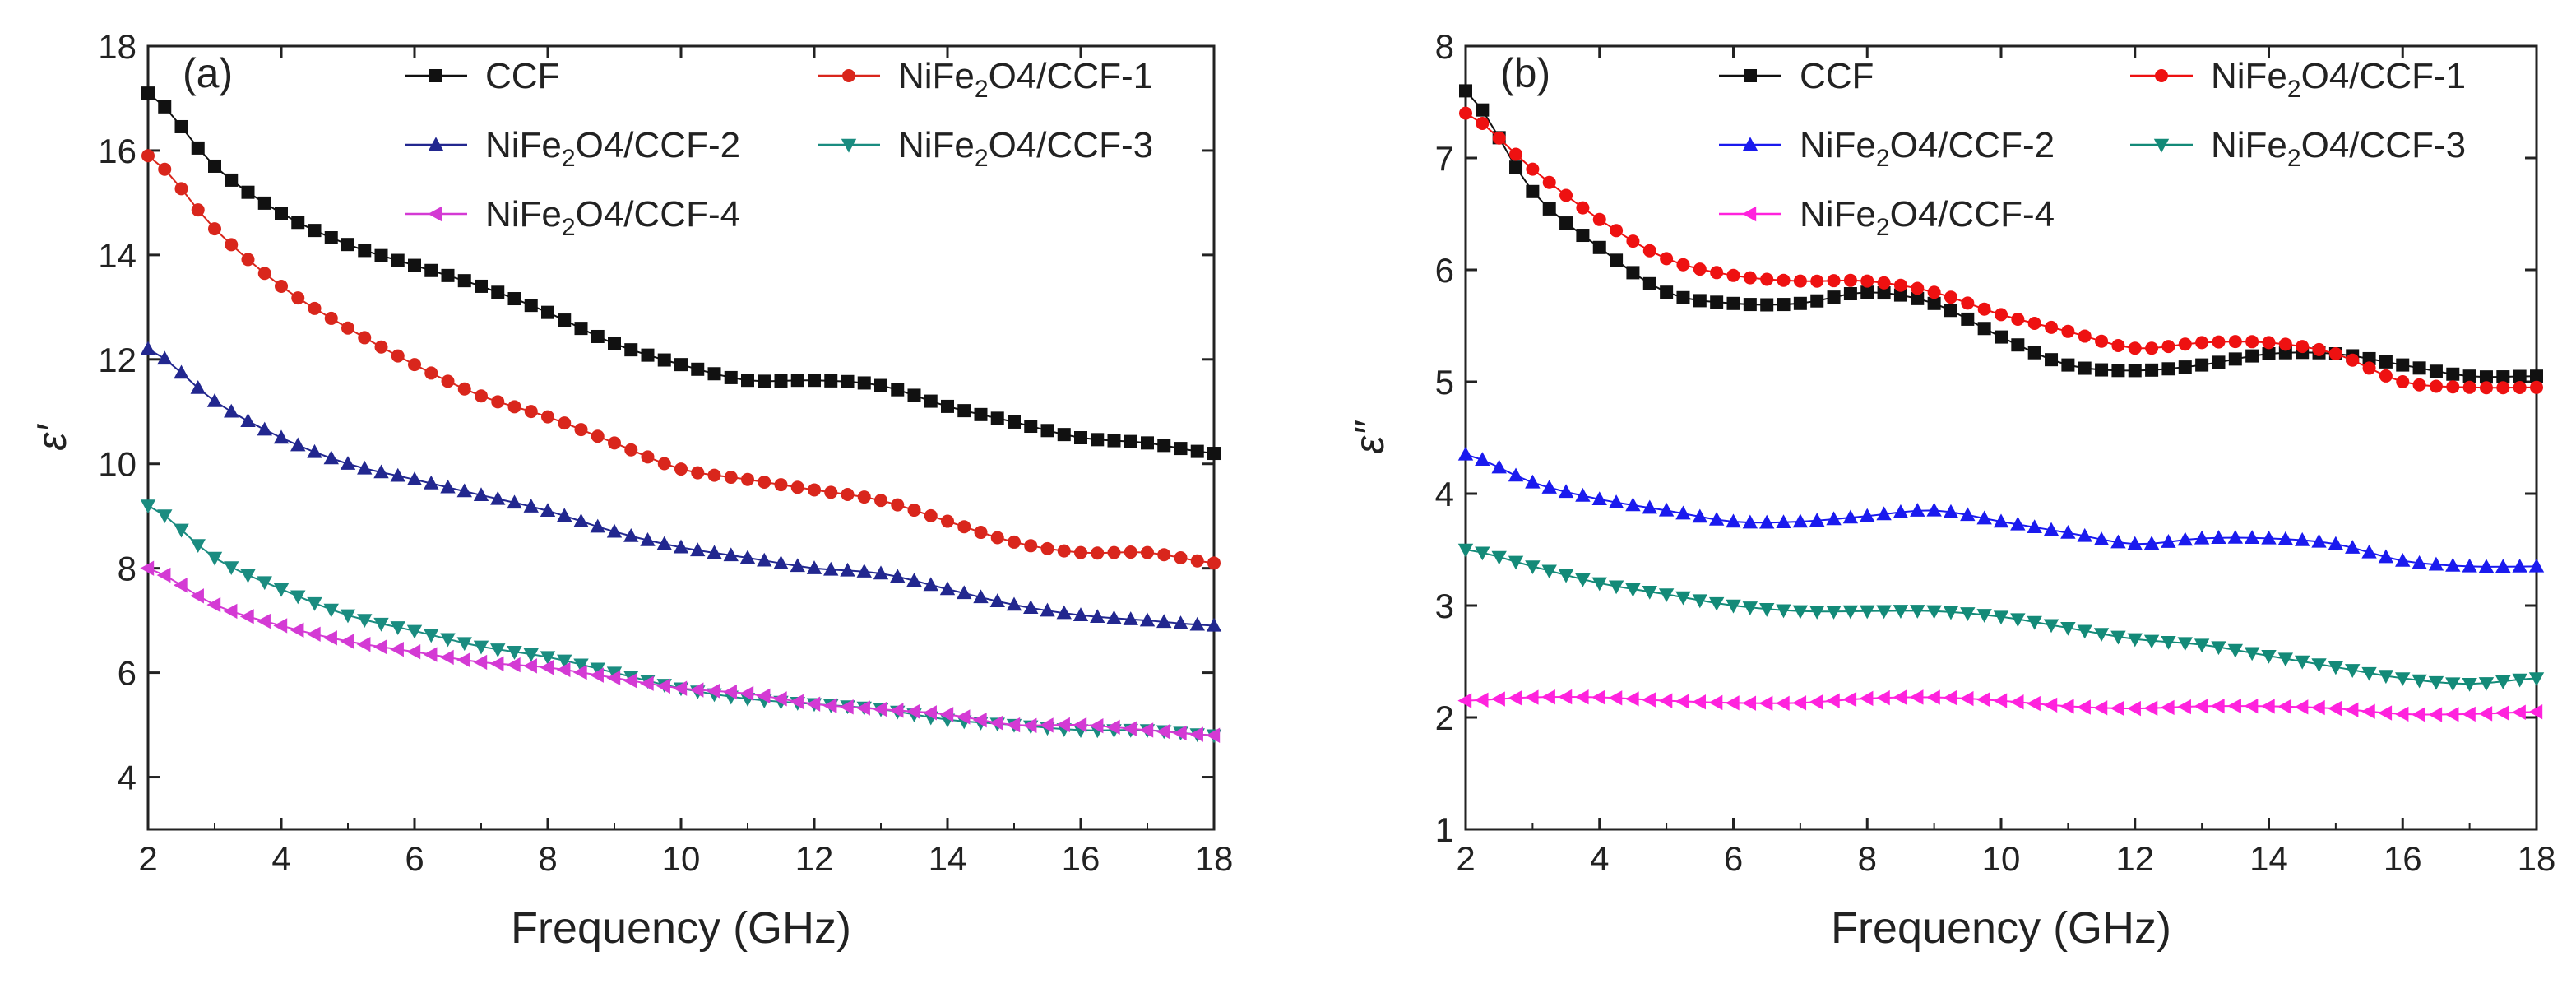 The height and width of the screenshot is (998, 2576). What do you see at coordinates (2384, 145) in the screenshot?
I see `legend-label-tail: O4/CCF-3` at bounding box center [2384, 145].